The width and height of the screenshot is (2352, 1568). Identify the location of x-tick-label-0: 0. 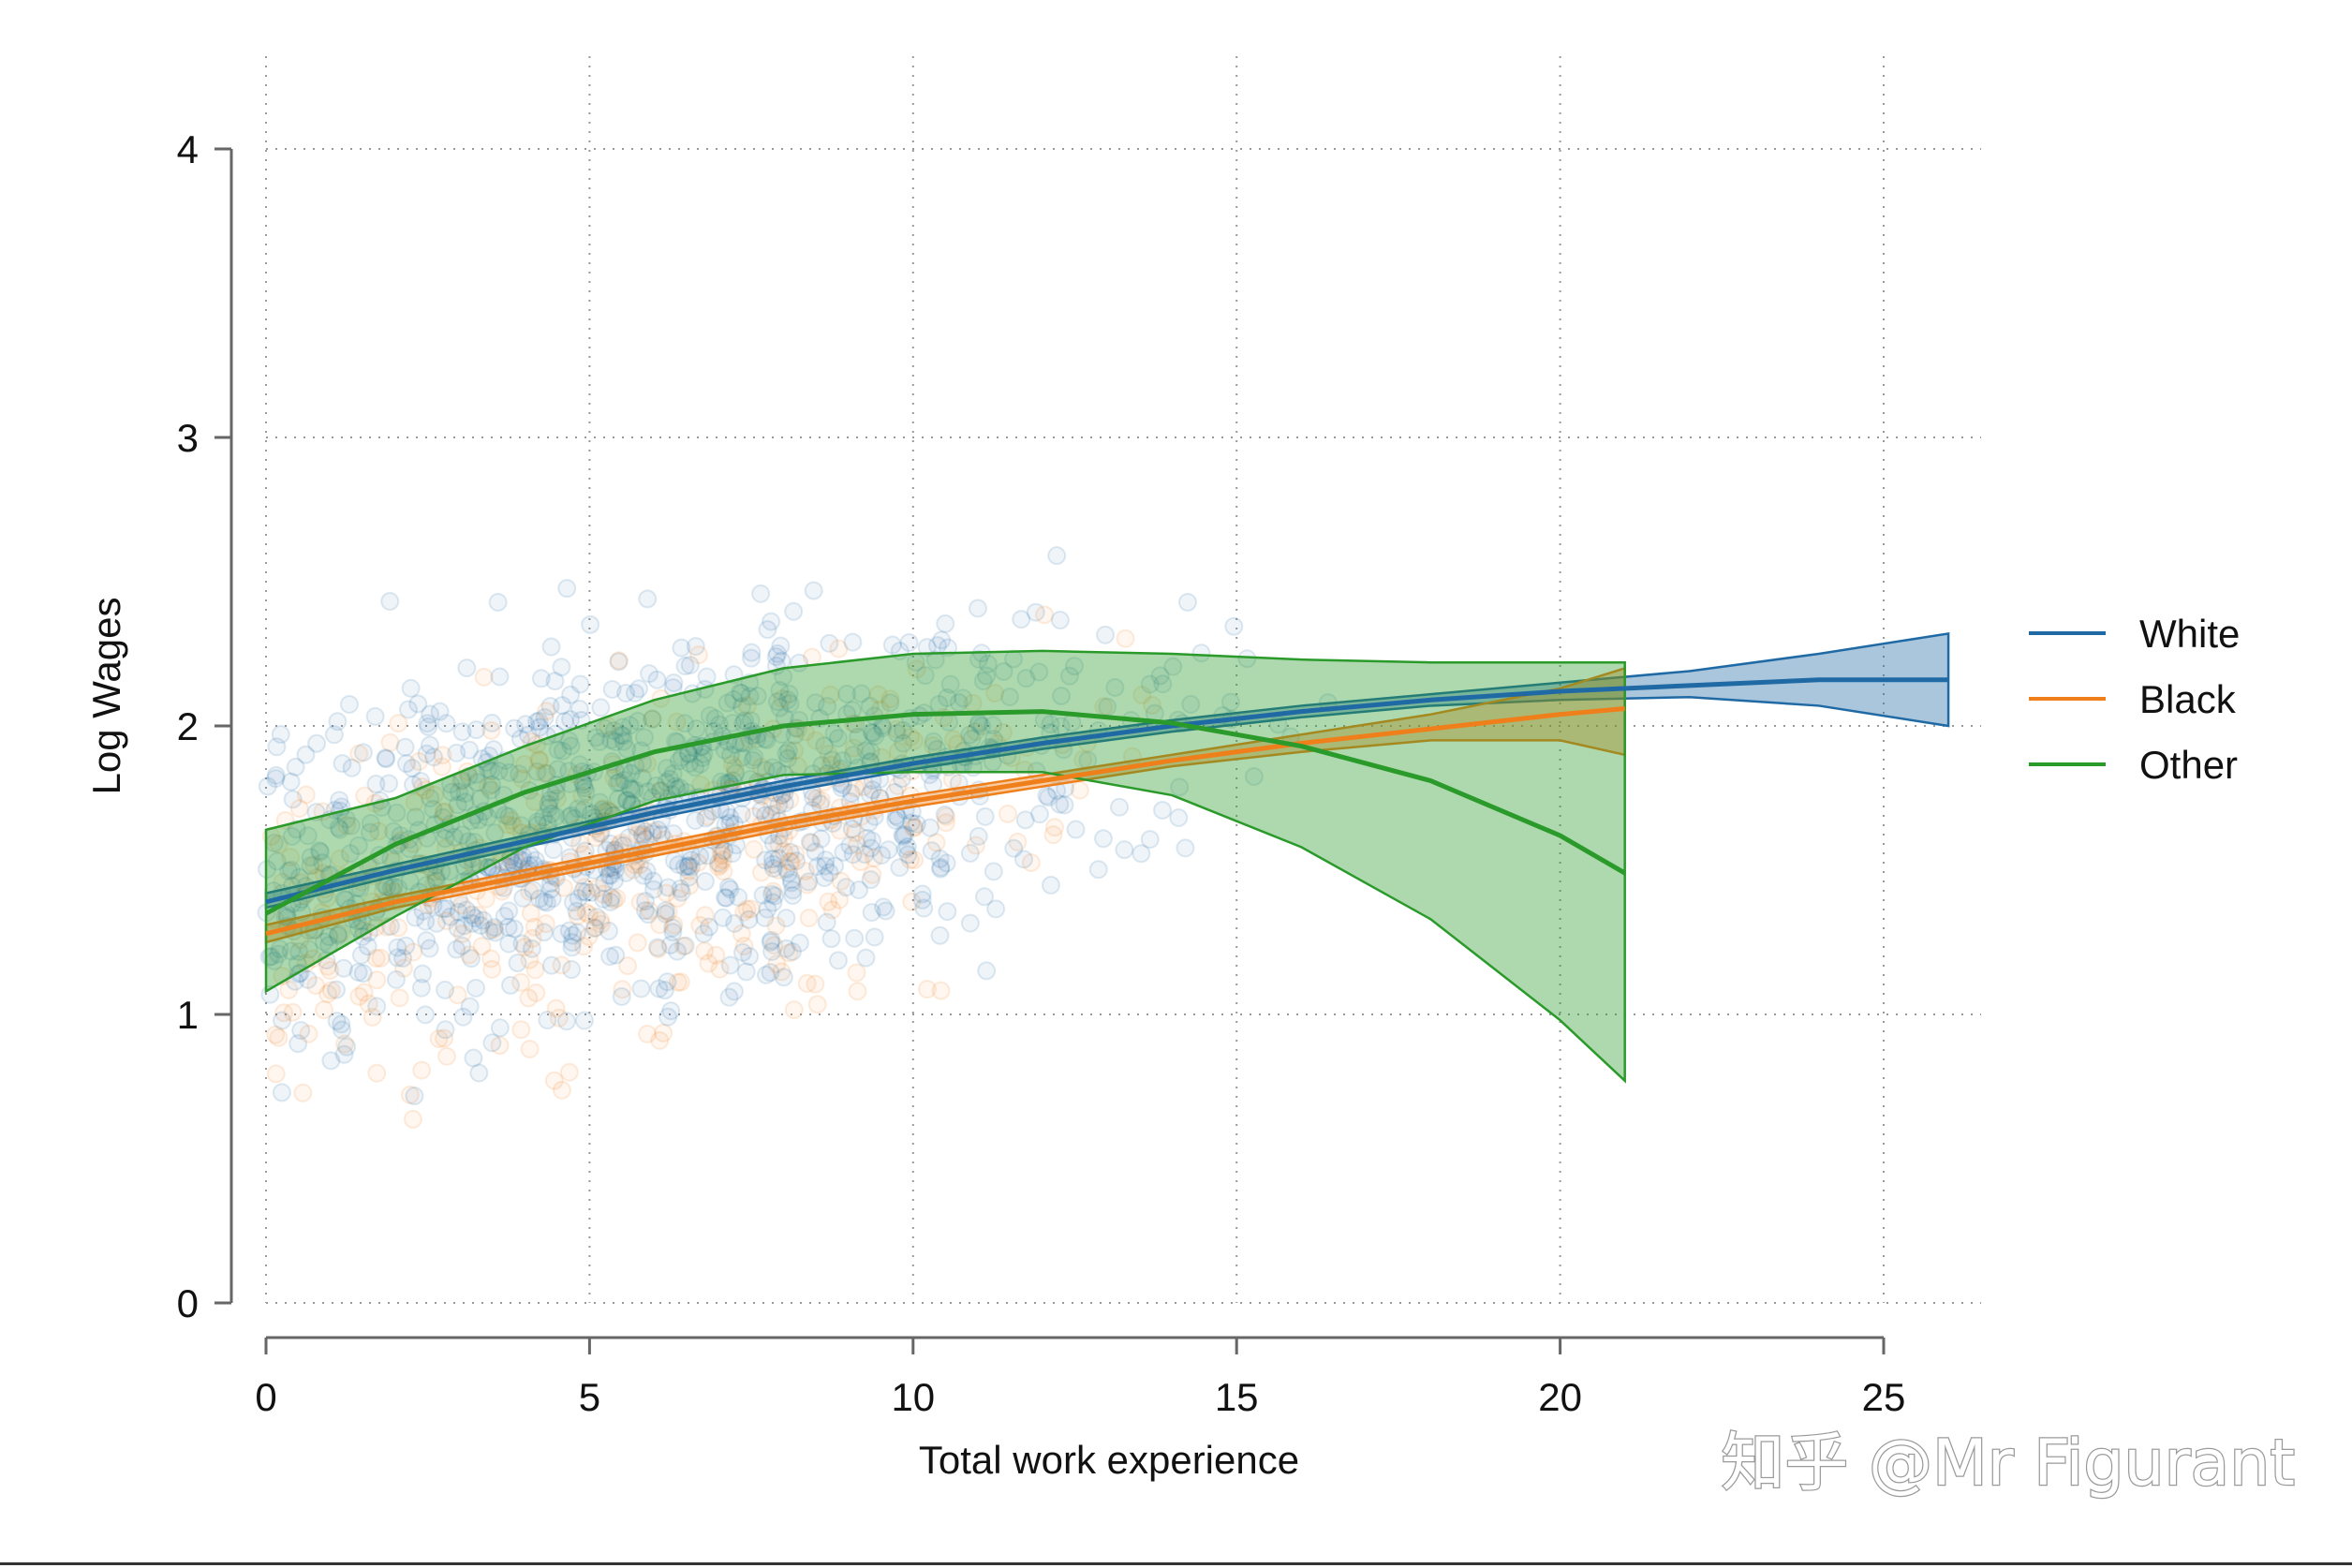
(265, 1397).